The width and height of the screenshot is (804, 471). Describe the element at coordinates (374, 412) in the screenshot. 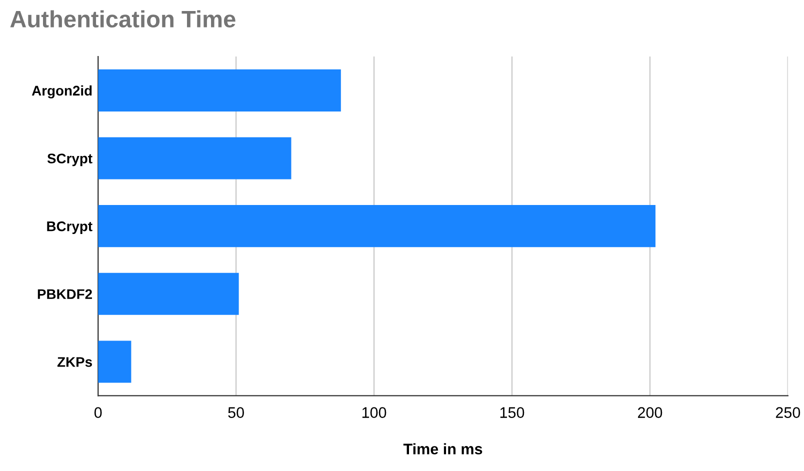

I see `x-tick-label: 100` at that location.